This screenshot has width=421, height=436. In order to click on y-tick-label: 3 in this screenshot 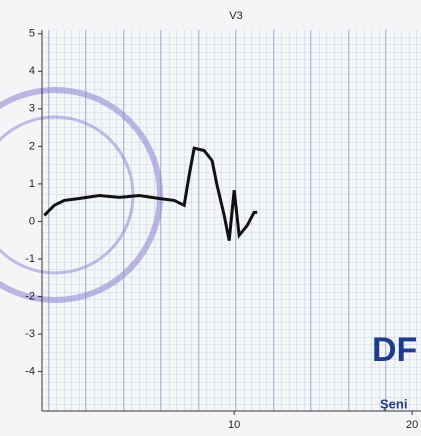, I will do `click(32, 109)`.